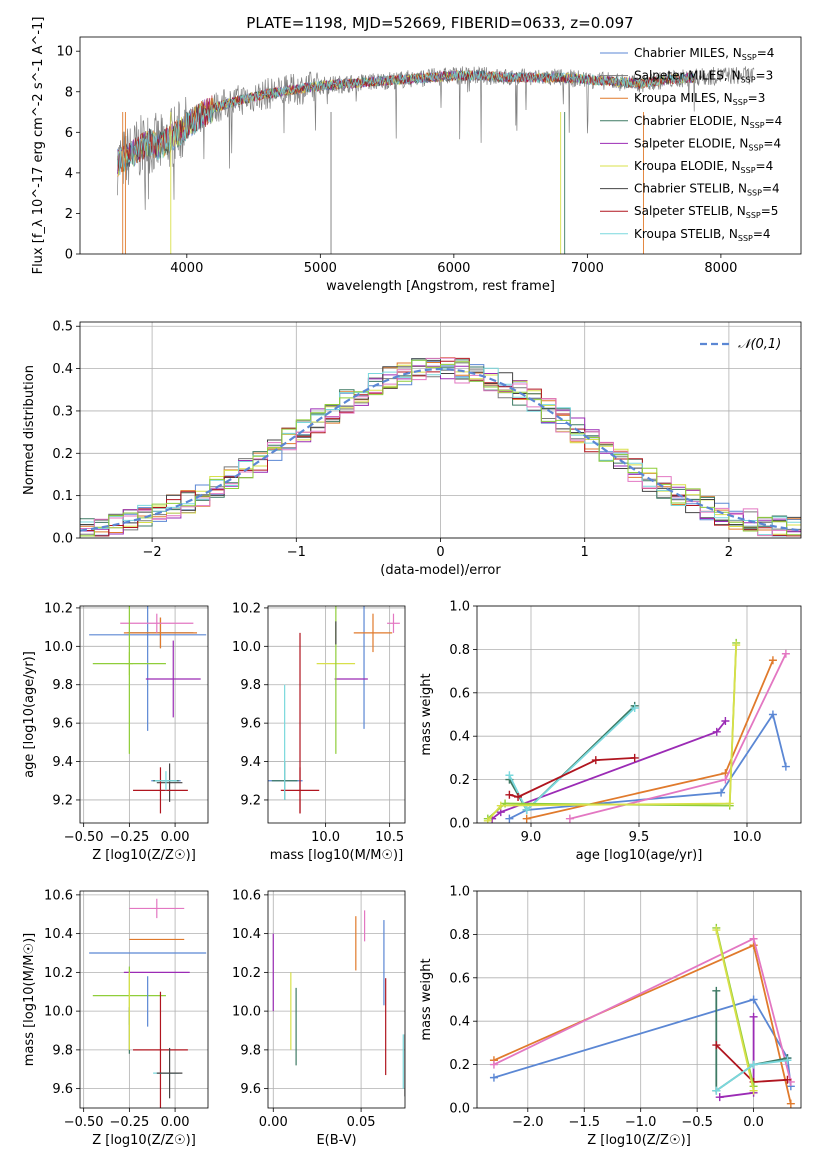  Describe the element at coordinates (69, 255) in the screenshot. I see `y-tick-label: 0` at that location.